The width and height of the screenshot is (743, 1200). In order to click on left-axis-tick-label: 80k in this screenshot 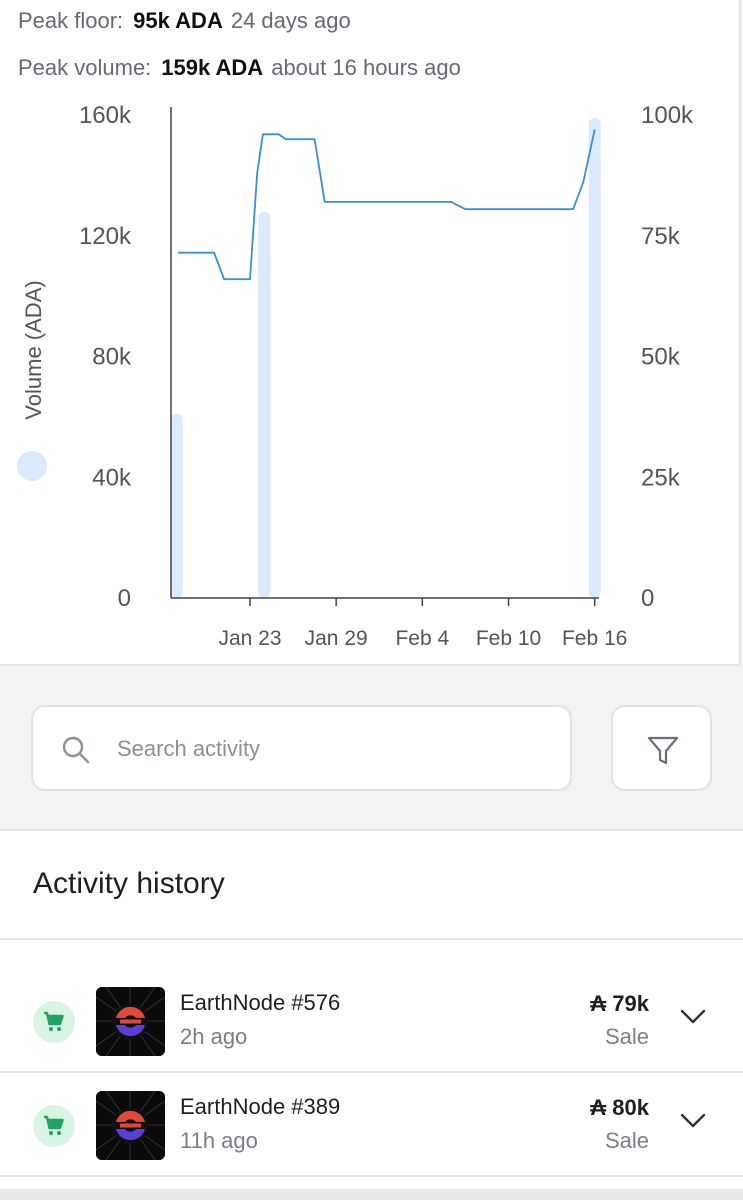, I will do `click(112, 357)`.